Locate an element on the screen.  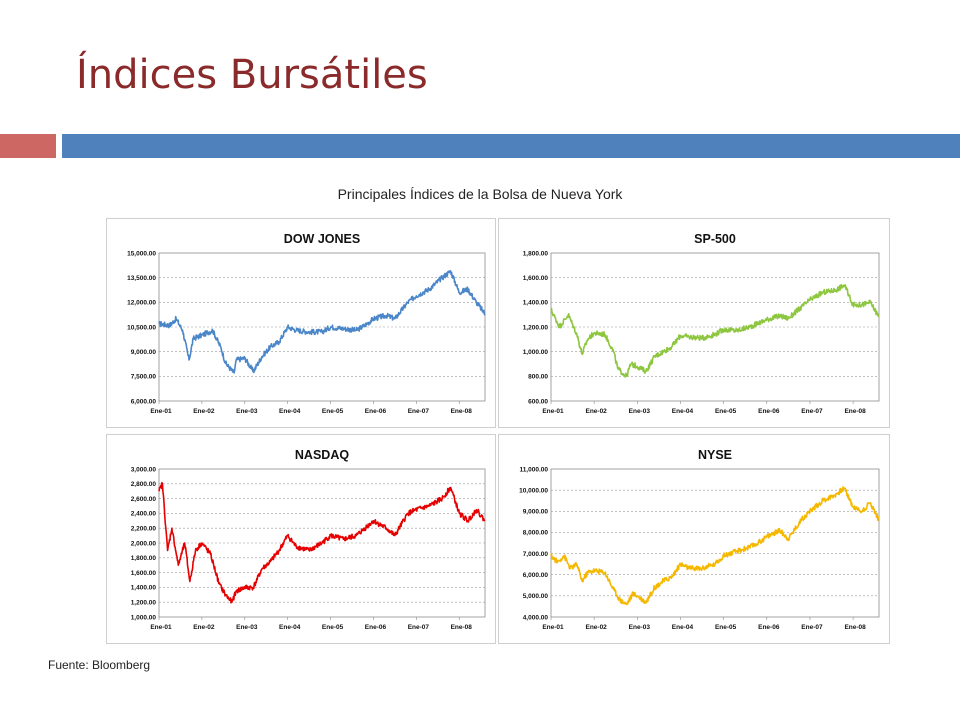
sp-500-x-tick-label: Ene-01 is located at coordinates (553, 411).